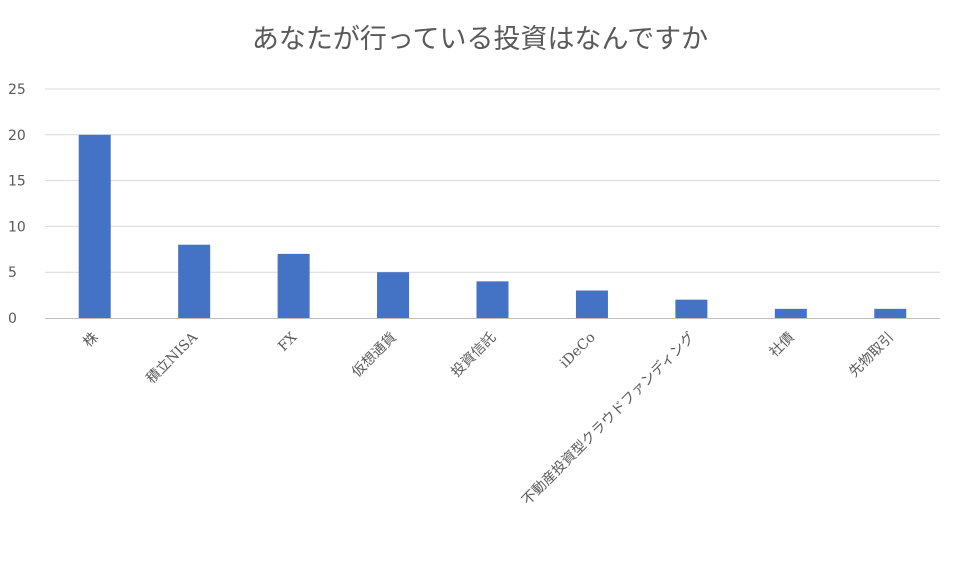 This screenshot has width=960, height=575. I want to click on x-tick-label: 積立NISA, so click(172, 358).